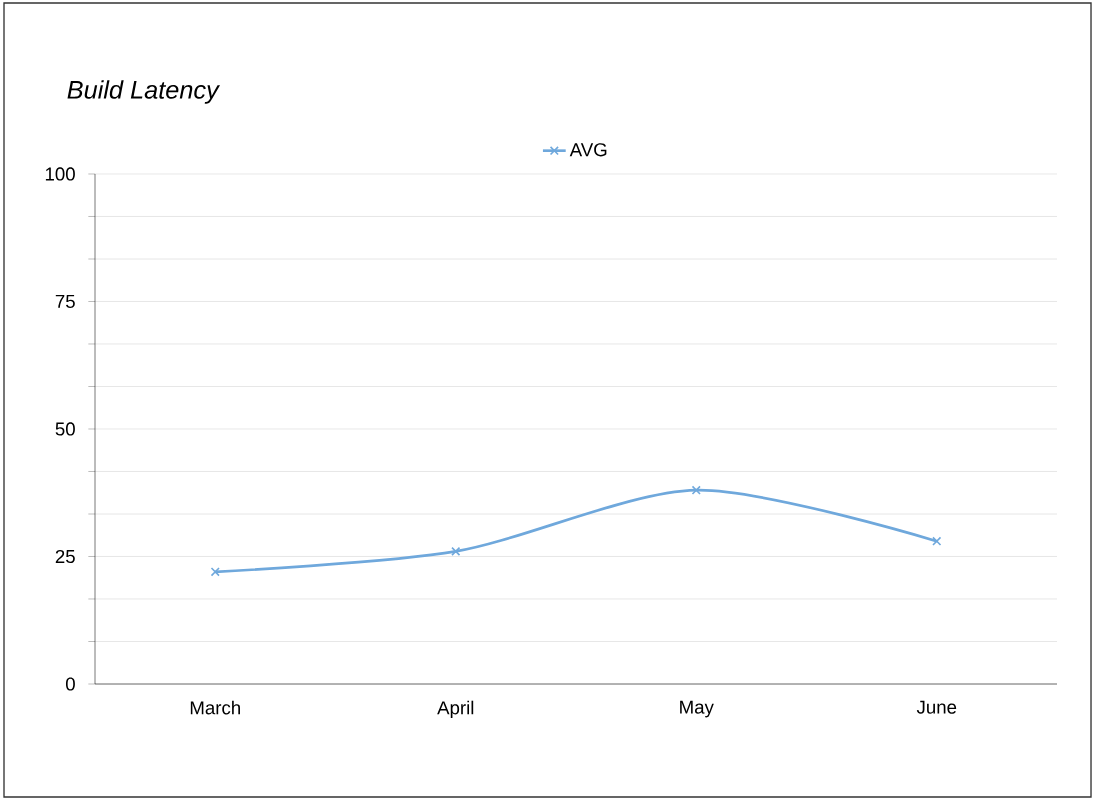 The image size is (1095, 800). What do you see at coordinates (60, 174) in the screenshot?
I see `y-tick-label: 100` at bounding box center [60, 174].